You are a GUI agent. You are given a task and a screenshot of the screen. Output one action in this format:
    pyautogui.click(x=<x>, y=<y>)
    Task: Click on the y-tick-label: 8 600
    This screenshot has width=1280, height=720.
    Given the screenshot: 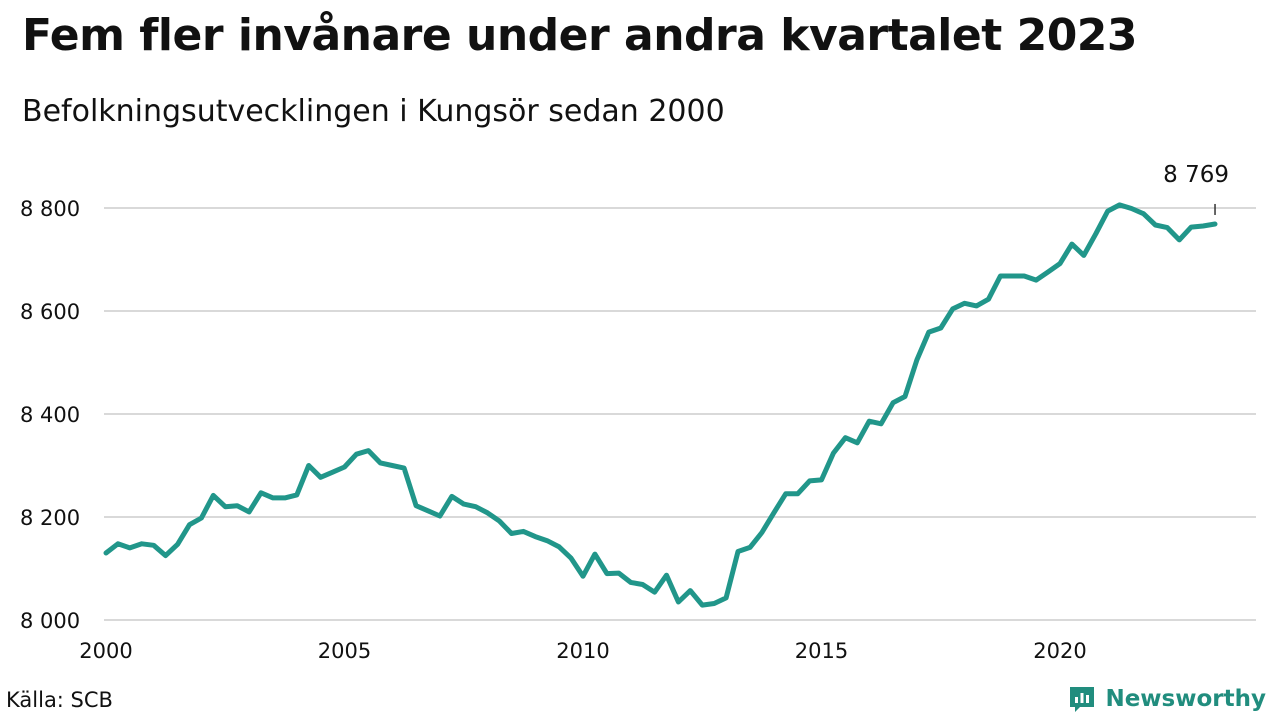 What is the action you would take?
    pyautogui.click(x=50, y=312)
    